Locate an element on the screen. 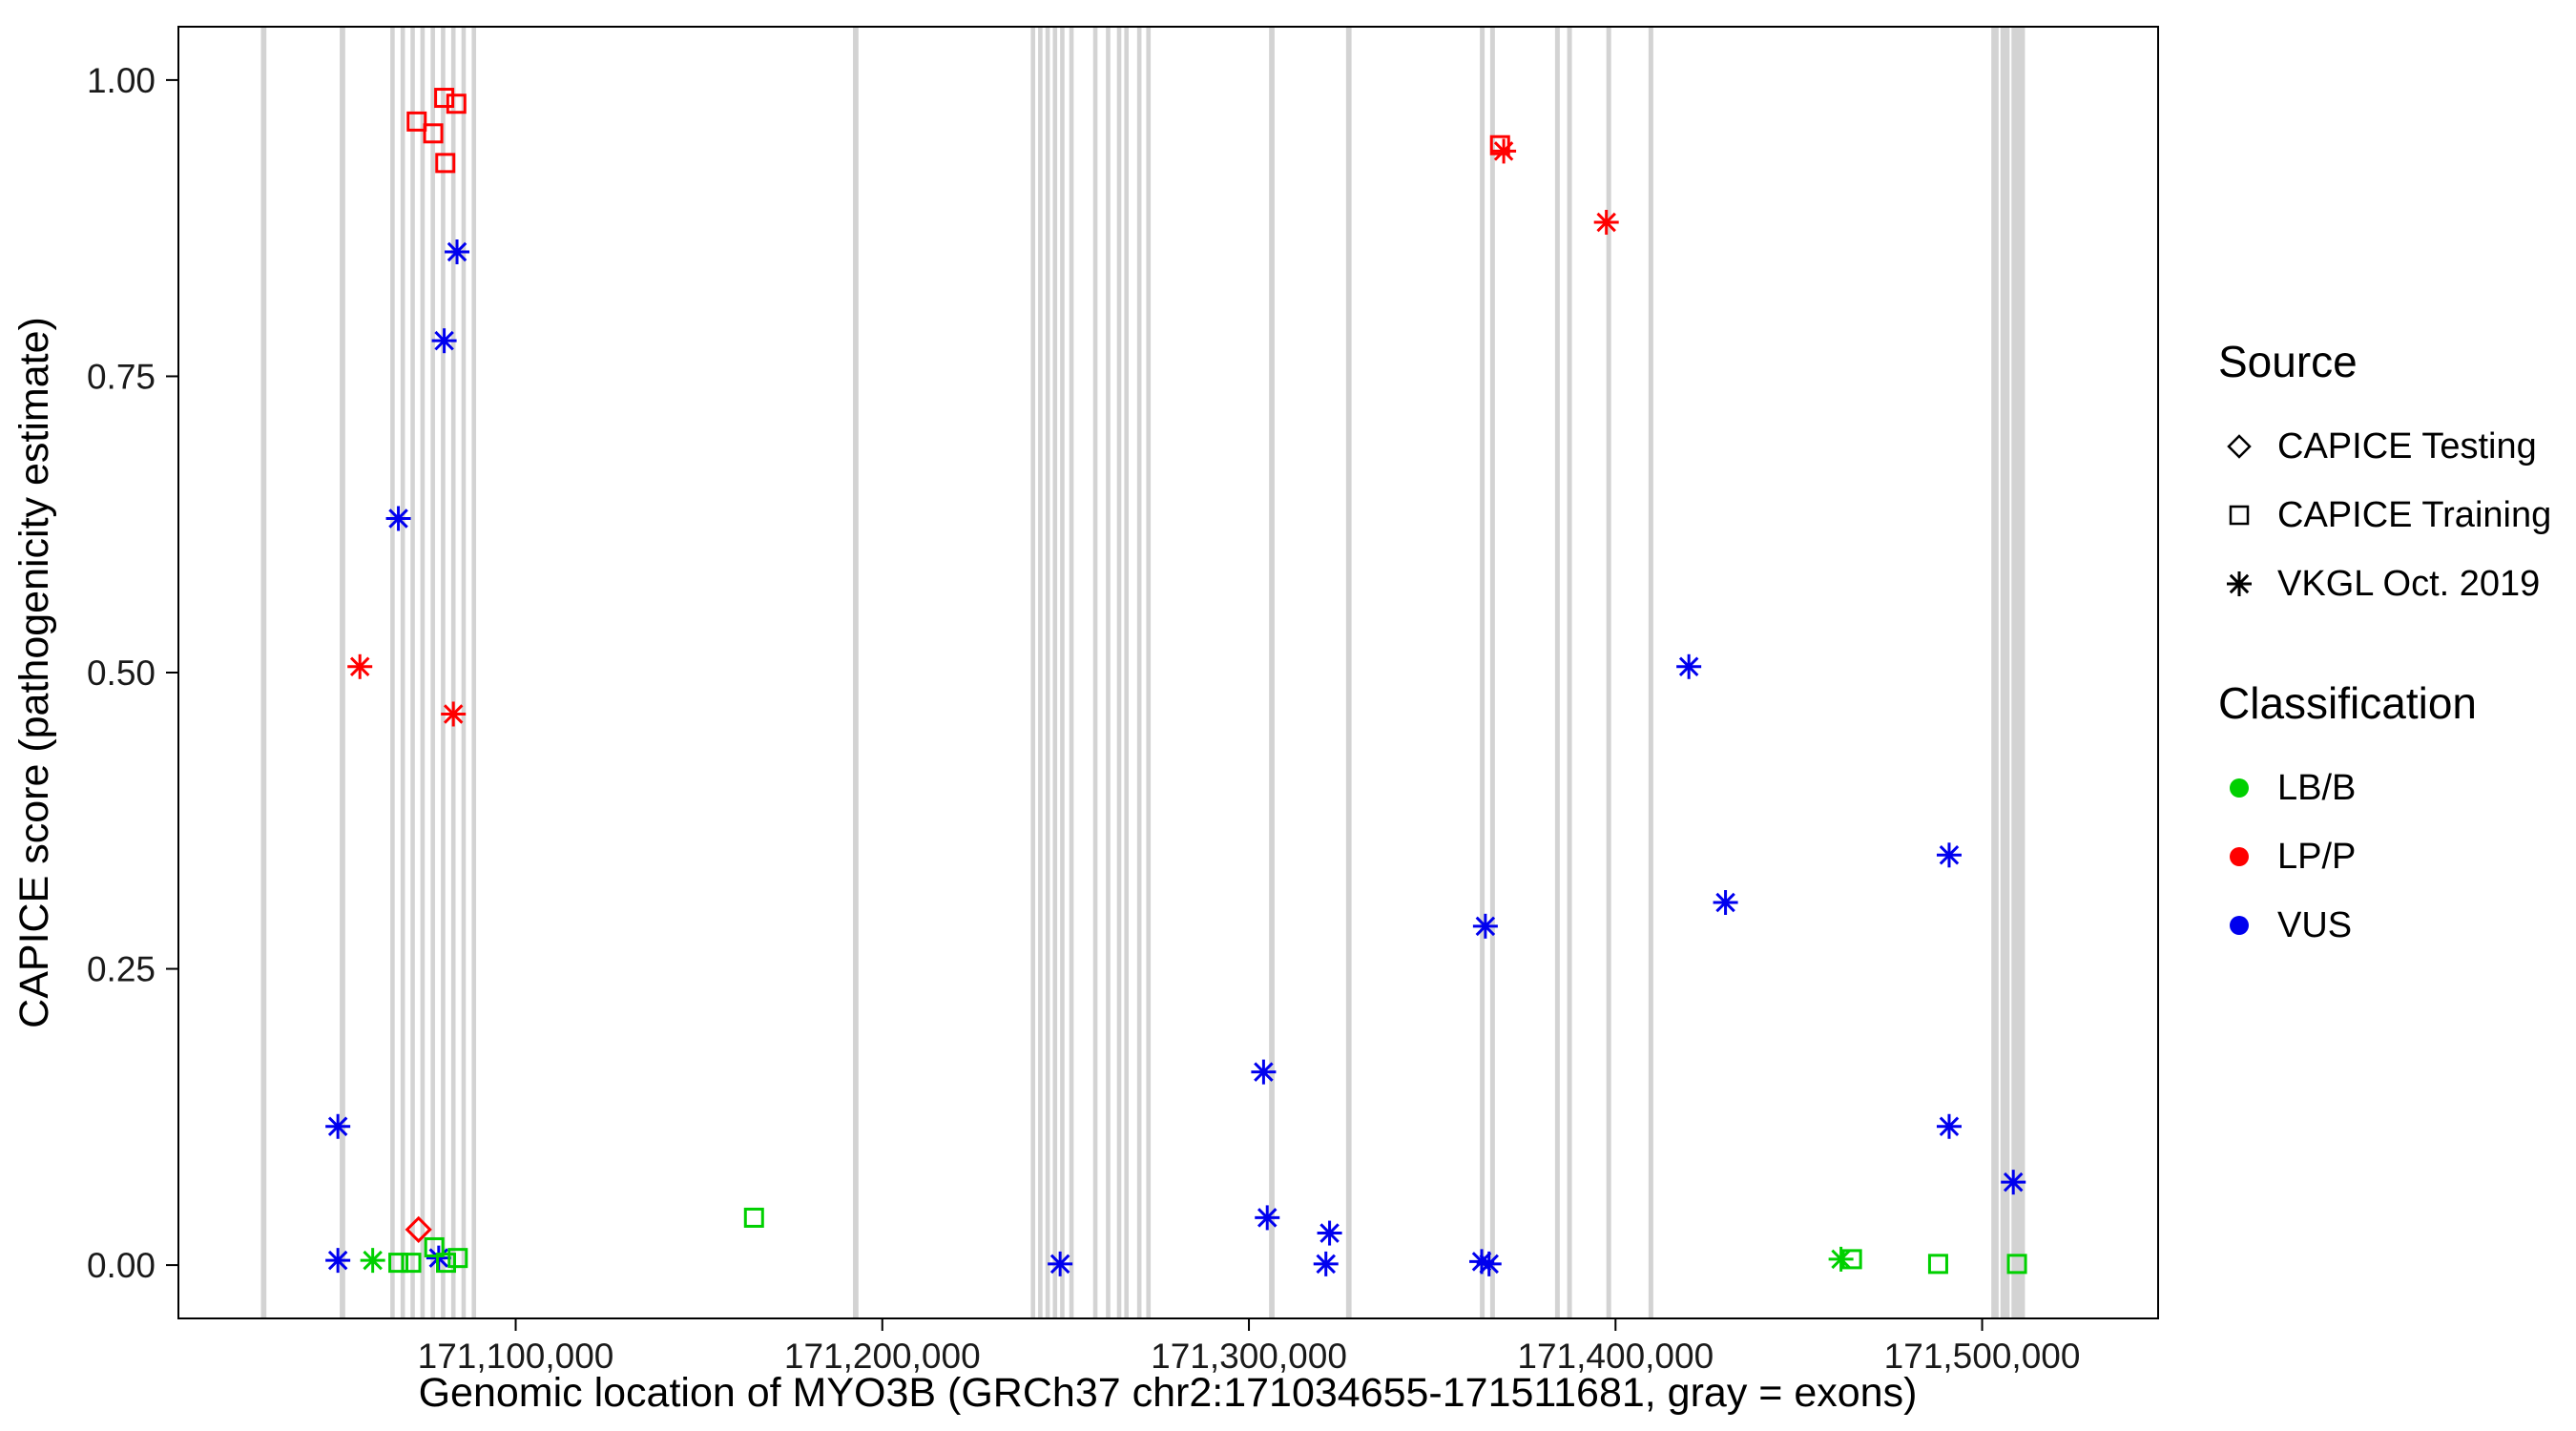 This screenshot has height=1431, width=2576. x-axis-tick-label: 171,400,000 is located at coordinates (1615, 1356).